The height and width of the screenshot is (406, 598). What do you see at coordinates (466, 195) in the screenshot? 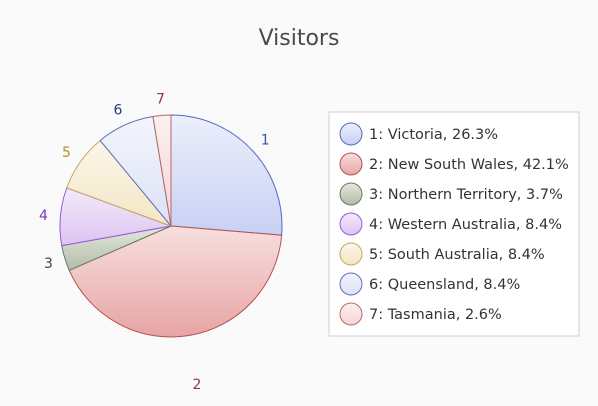
I see `legend-entry-3: 3: Northern Territory, 3.7%` at bounding box center [466, 195].